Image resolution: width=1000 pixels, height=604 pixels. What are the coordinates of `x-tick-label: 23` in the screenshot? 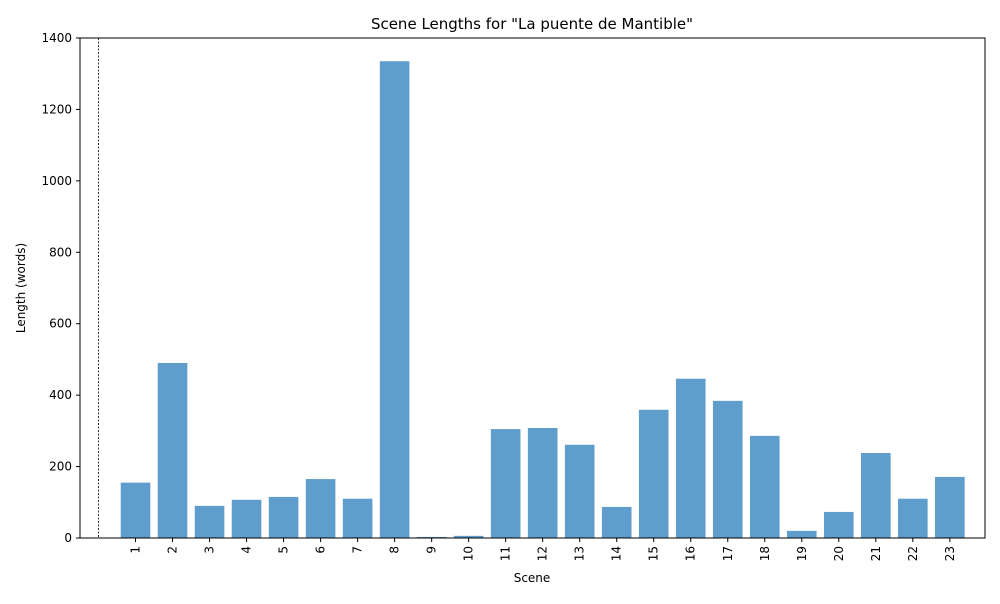 It's located at (950, 553).